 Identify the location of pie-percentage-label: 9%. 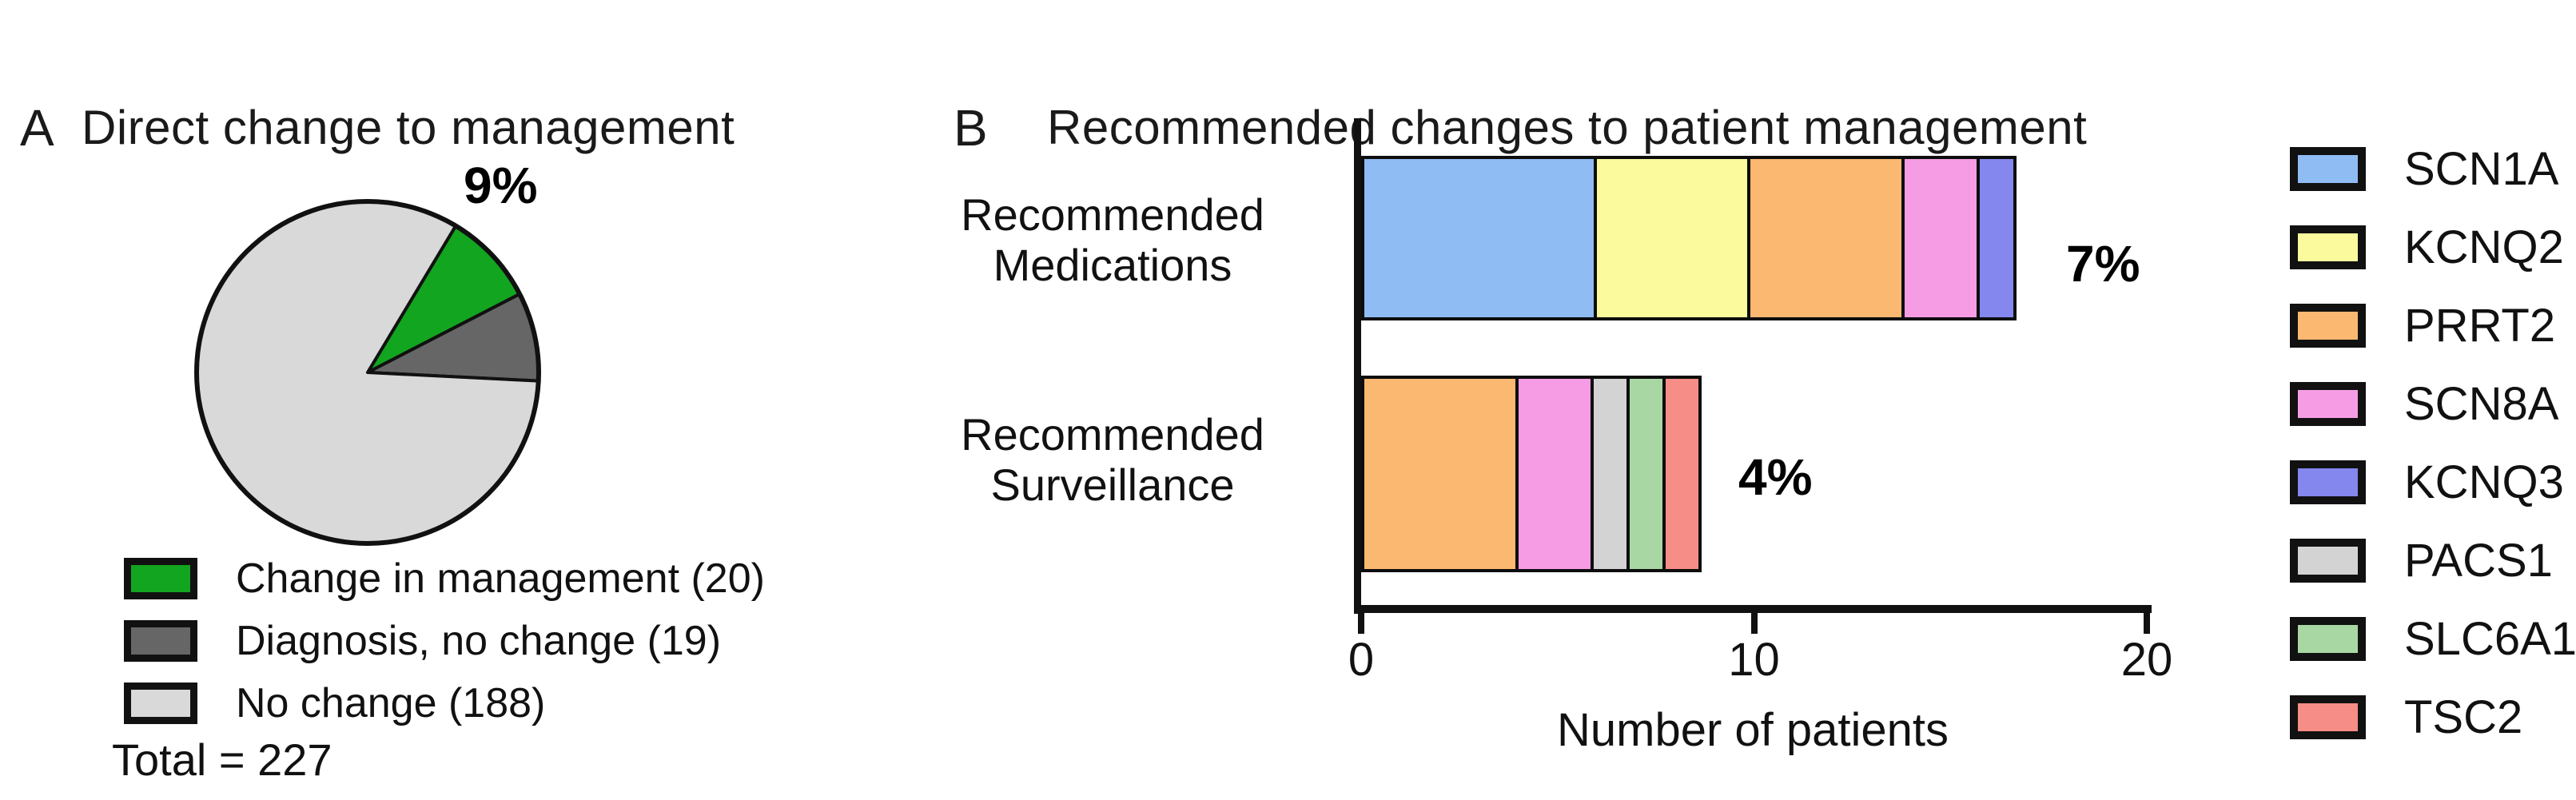
(501, 185).